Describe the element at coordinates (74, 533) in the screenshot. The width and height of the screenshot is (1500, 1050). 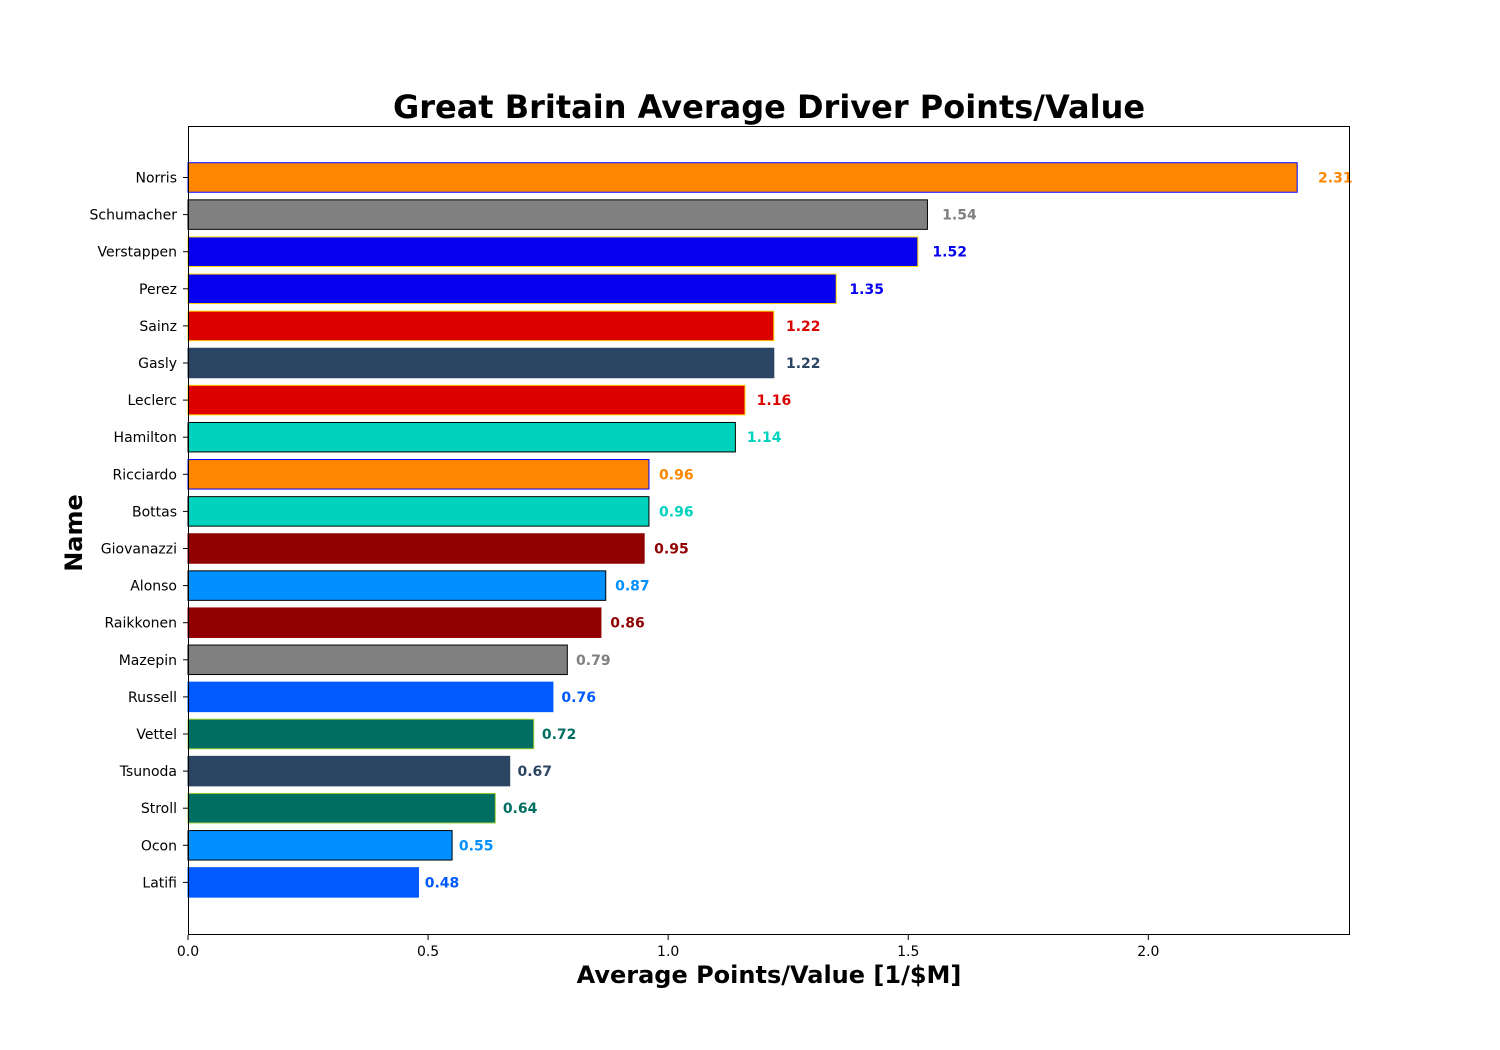
I see `y-axis-label: Name` at that location.